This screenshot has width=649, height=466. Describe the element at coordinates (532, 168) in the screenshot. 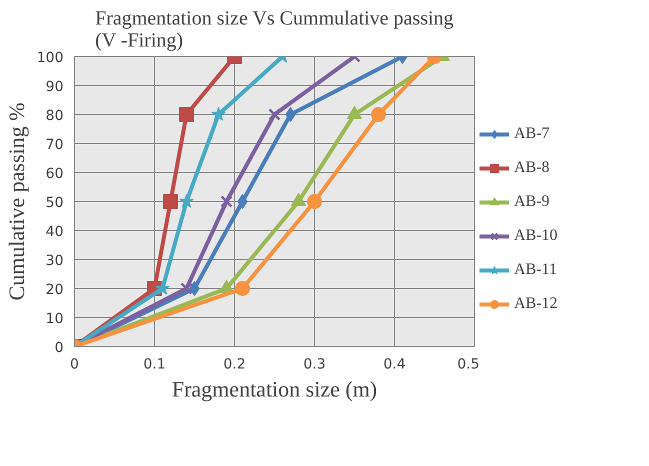

I see `legend-label: AB-8` at that location.